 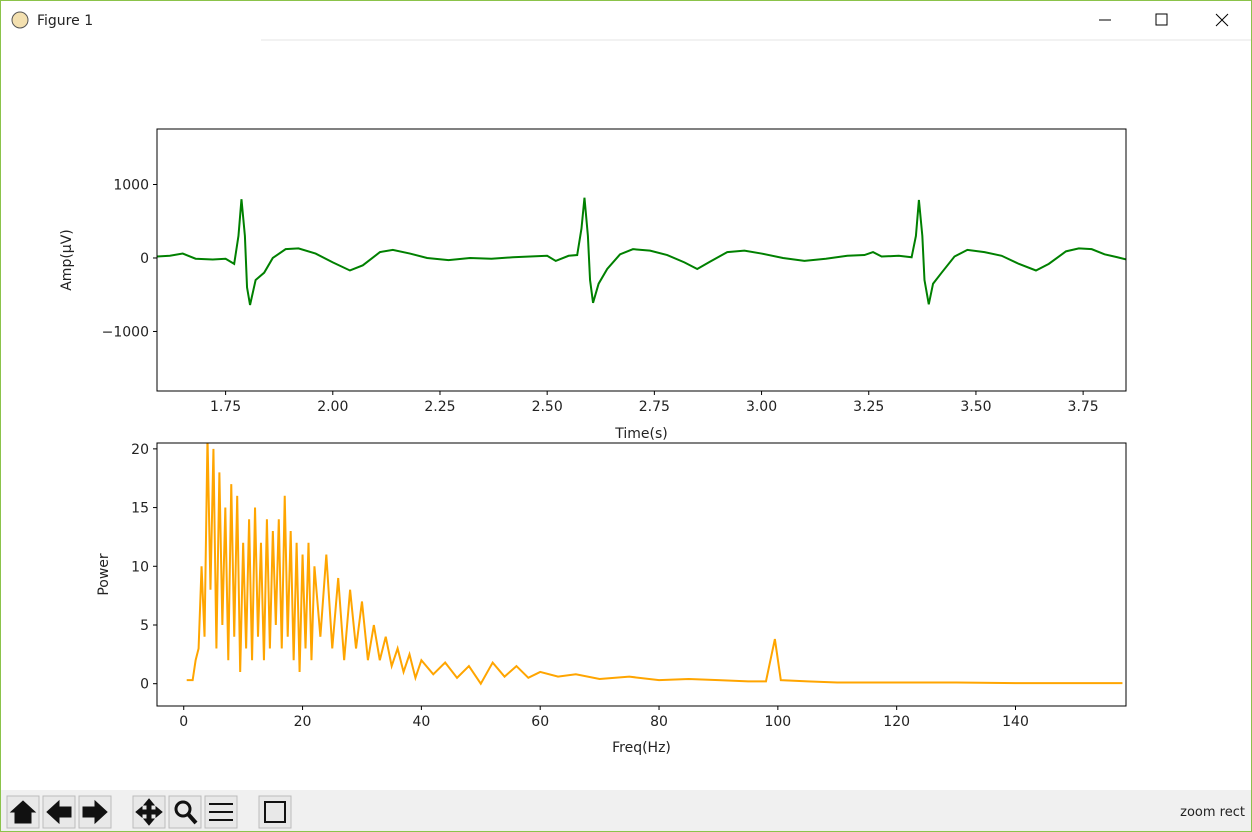 I want to click on toolbar-buttons, so click(x=149, y=812).